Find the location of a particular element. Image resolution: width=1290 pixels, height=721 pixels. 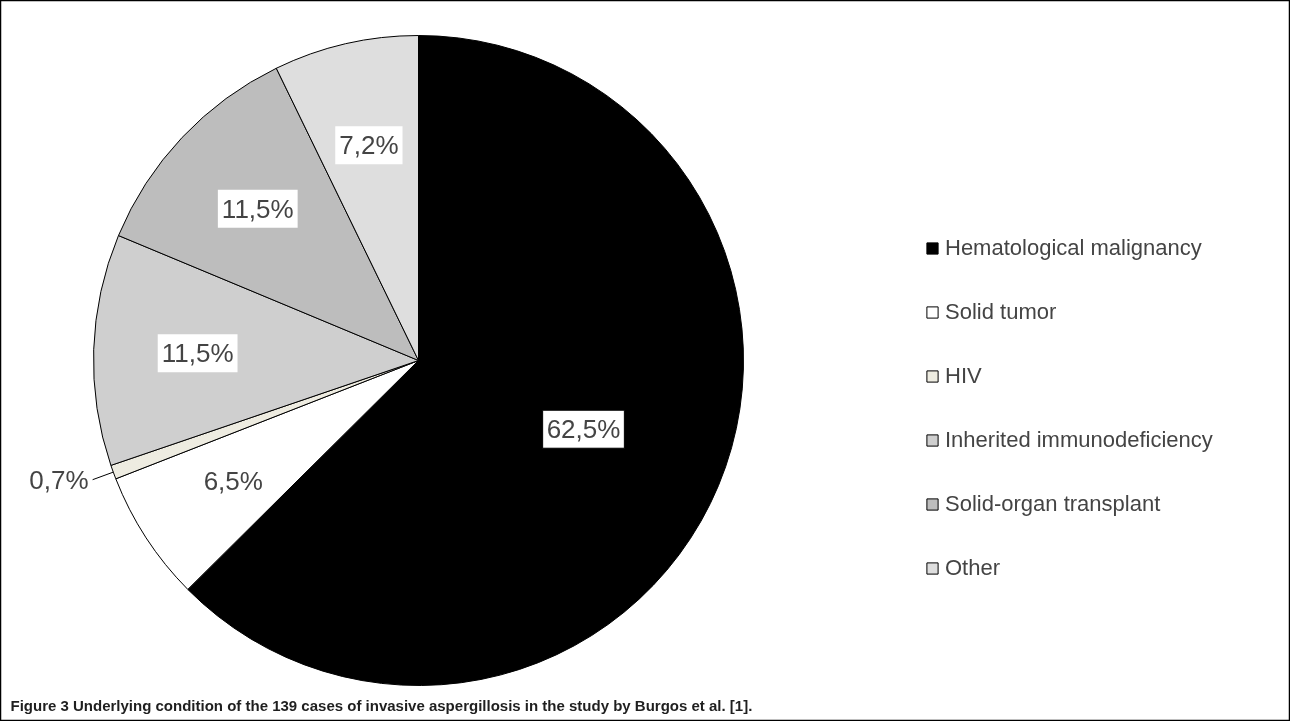

legend-label: Solid-organ transplant is located at coordinates (1053, 504).